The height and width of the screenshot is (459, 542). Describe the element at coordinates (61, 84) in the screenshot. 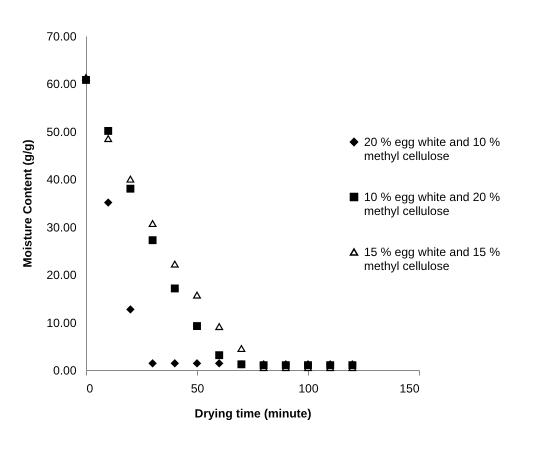

I see `y-tick-label: 60.00` at that location.